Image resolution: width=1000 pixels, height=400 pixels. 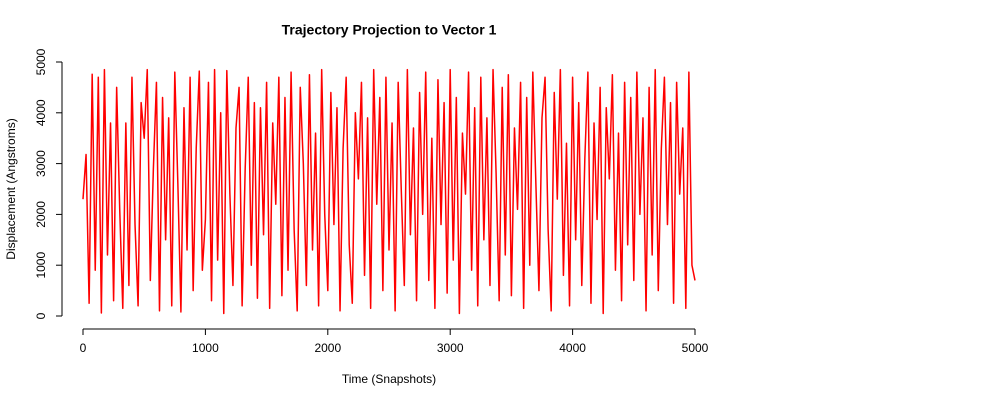 I want to click on x-tick-label: 2000, so click(x=327, y=348).